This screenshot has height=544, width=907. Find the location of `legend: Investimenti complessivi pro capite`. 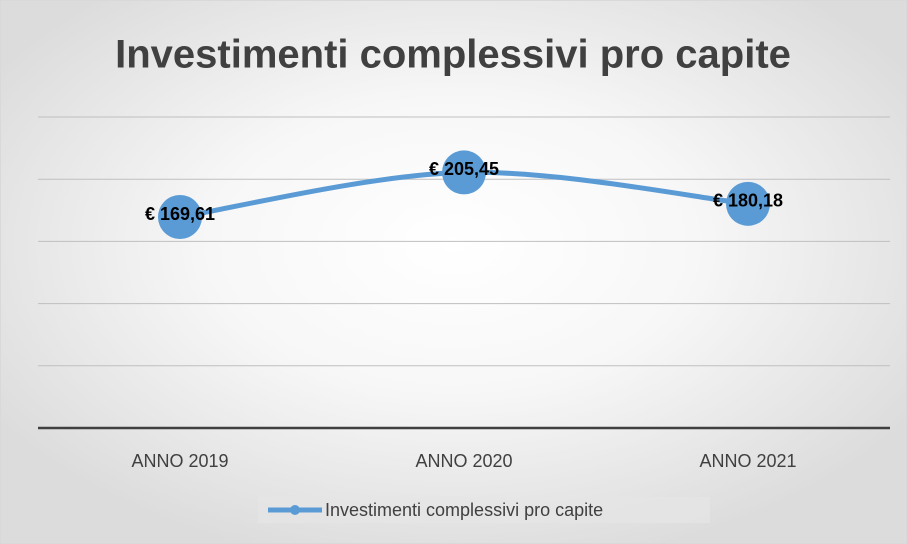

legend: Investimenti complessivi pro capite is located at coordinates (435, 510).